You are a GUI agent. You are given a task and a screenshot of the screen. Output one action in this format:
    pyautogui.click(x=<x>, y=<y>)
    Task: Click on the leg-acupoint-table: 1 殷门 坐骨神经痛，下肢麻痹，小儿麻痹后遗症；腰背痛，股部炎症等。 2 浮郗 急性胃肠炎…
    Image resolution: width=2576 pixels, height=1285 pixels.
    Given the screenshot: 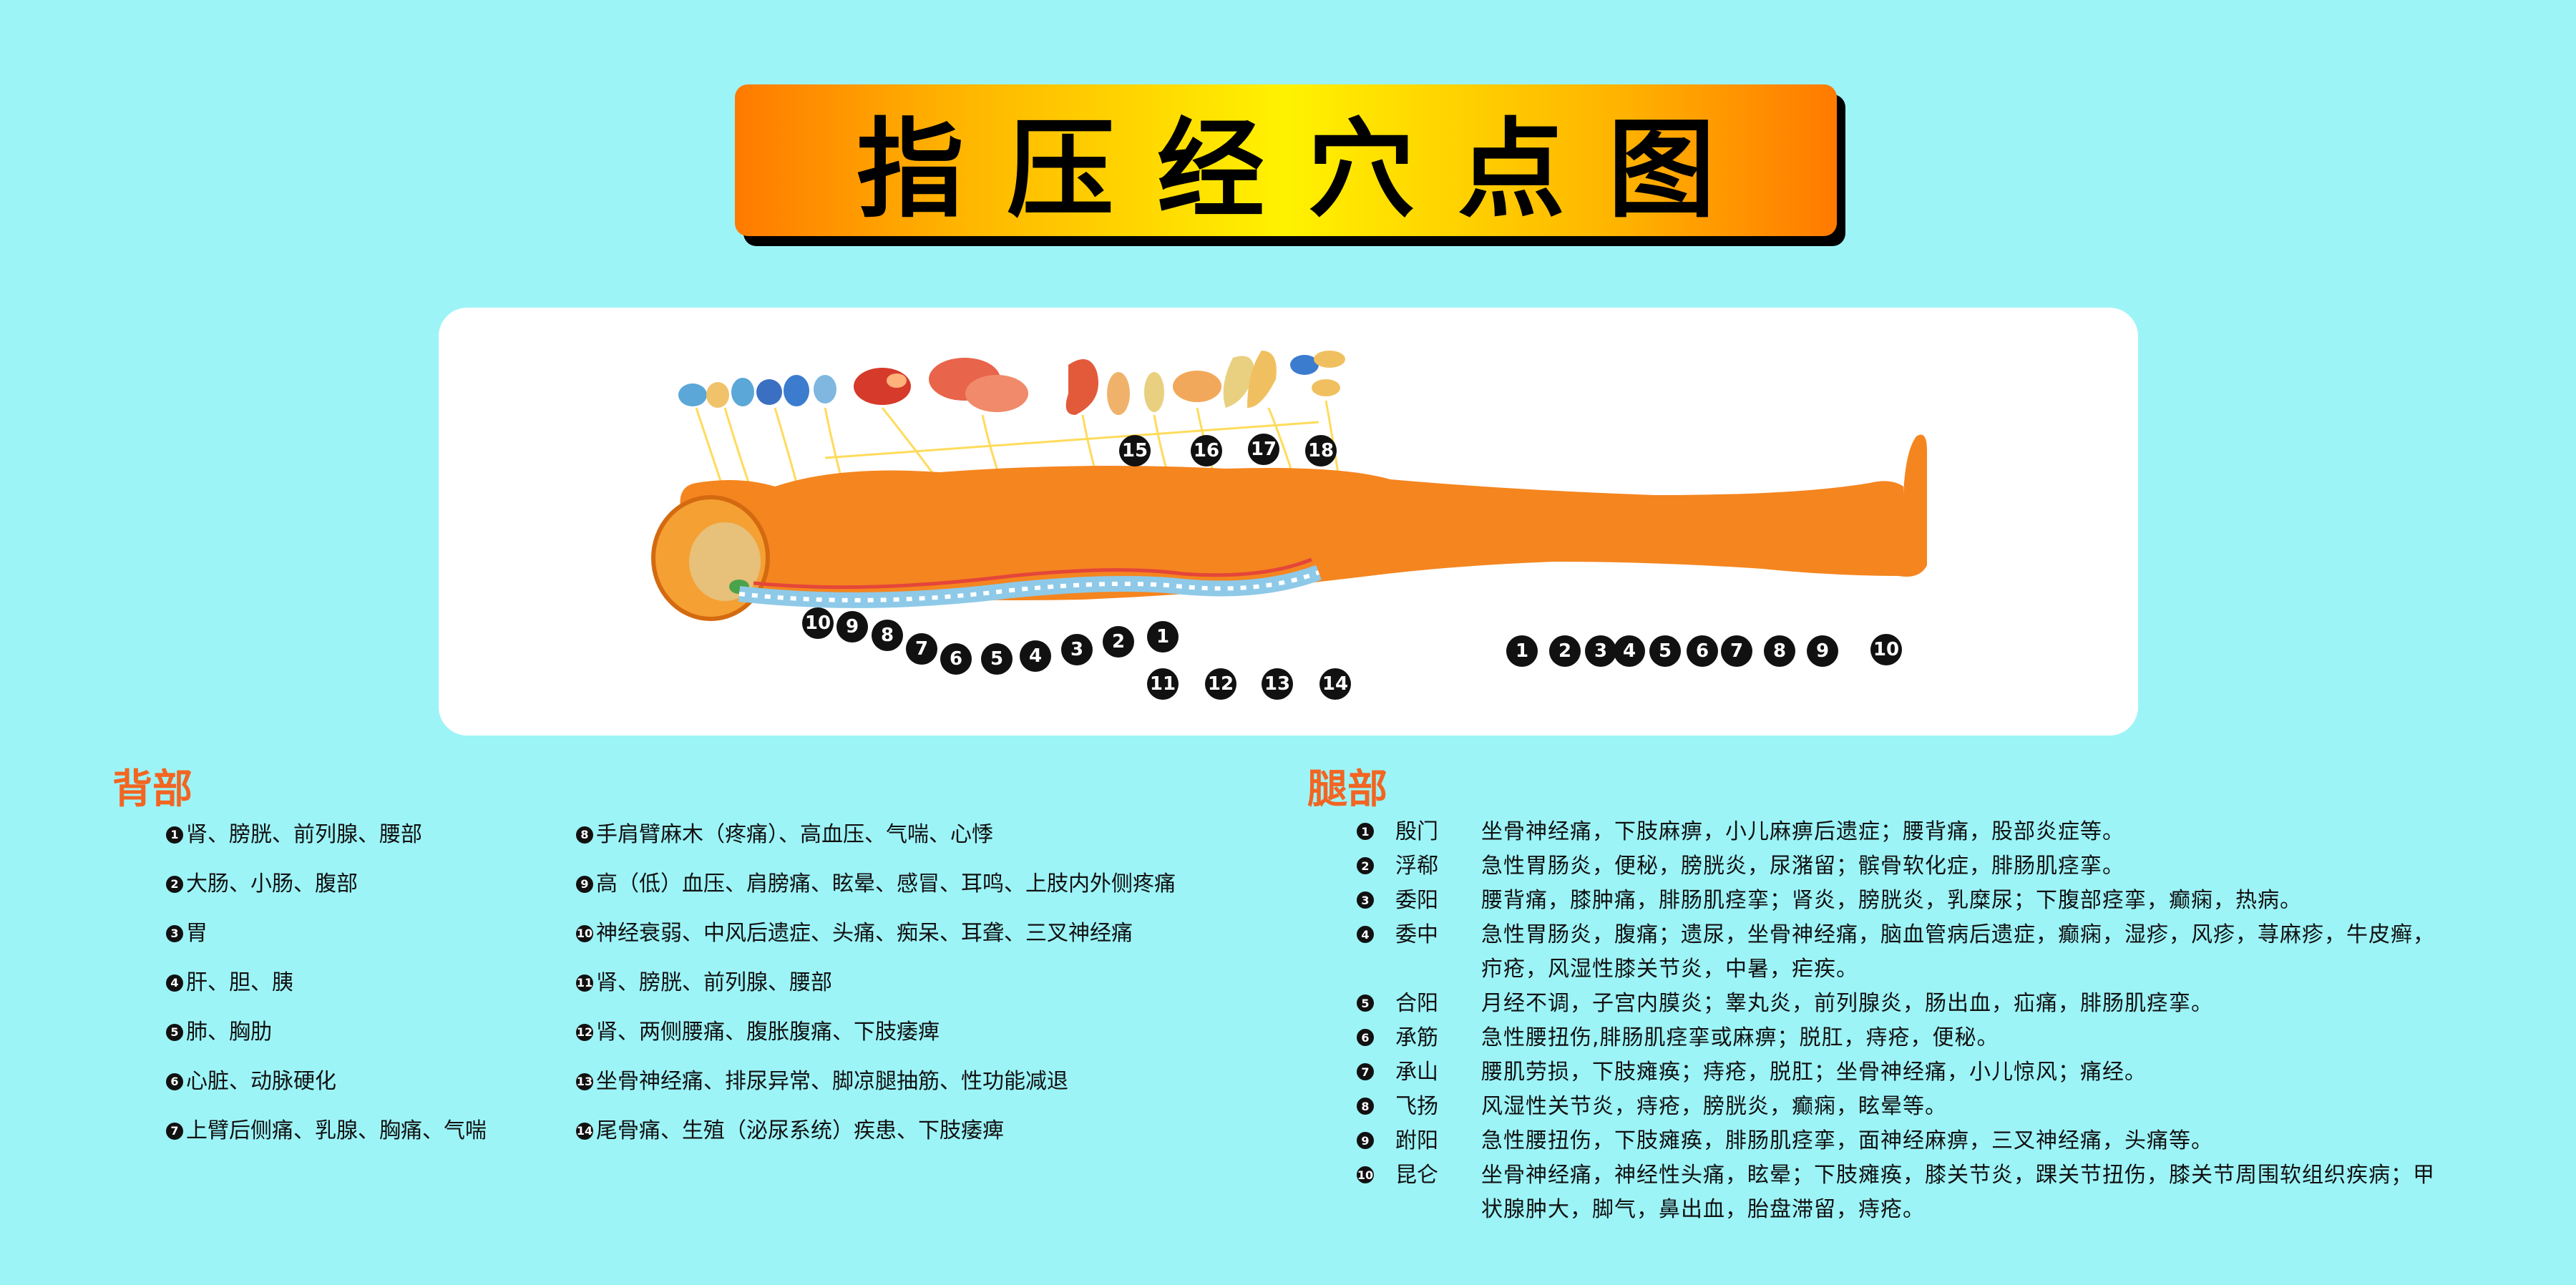 What is the action you would take?
    pyautogui.click(x=1947, y=1021)
    